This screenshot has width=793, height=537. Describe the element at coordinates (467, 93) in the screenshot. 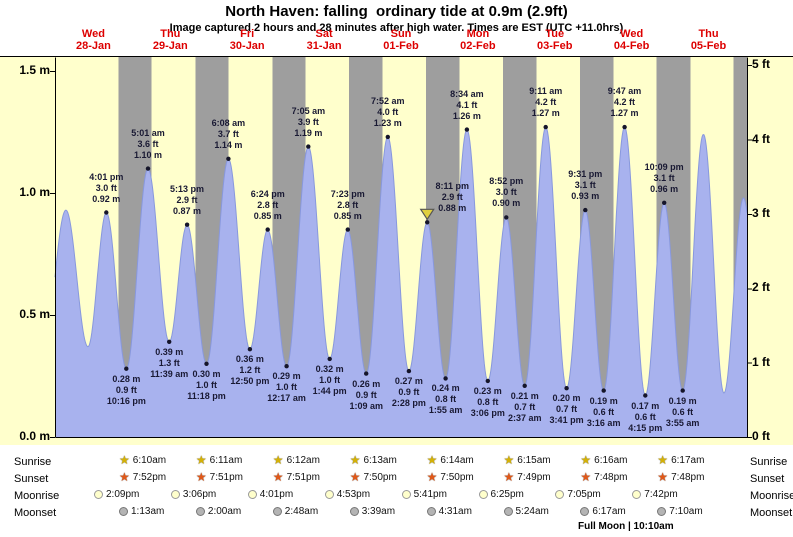

I see `annotation-line: 8:34 am` at that location.